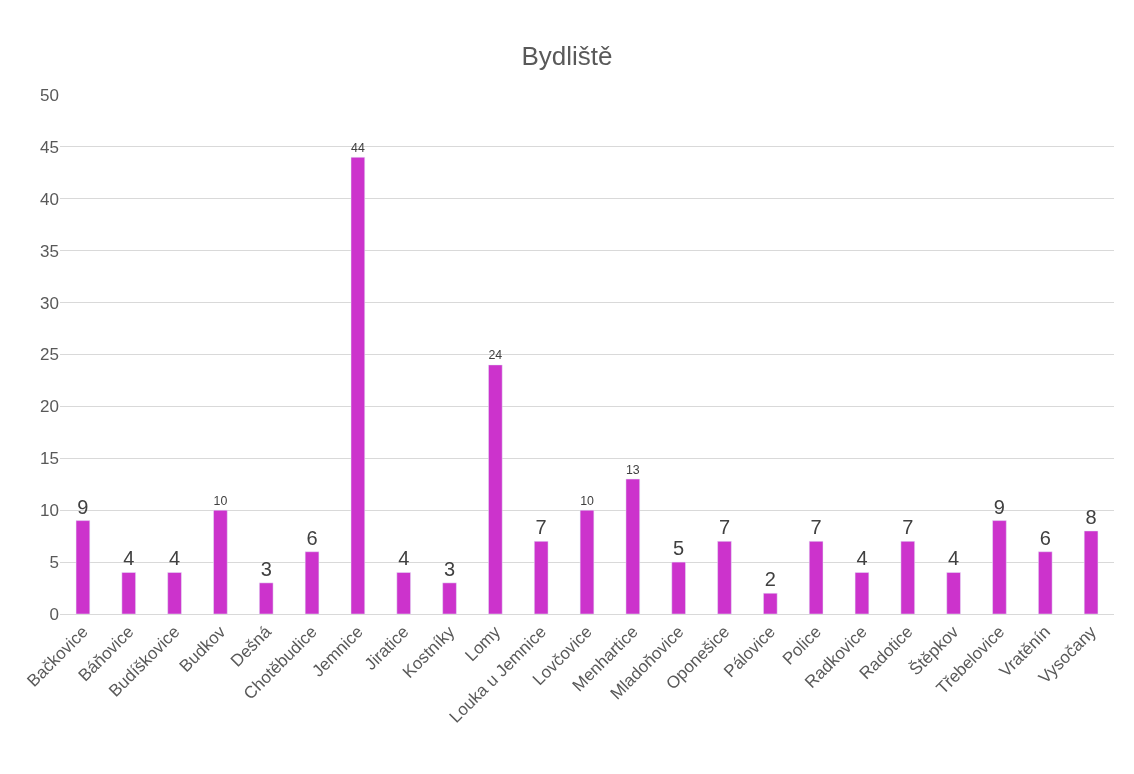  What do you see at coordinates (679, 548) in the screenshot?
I see `data-label: 5` at bounding box center [679, 548].